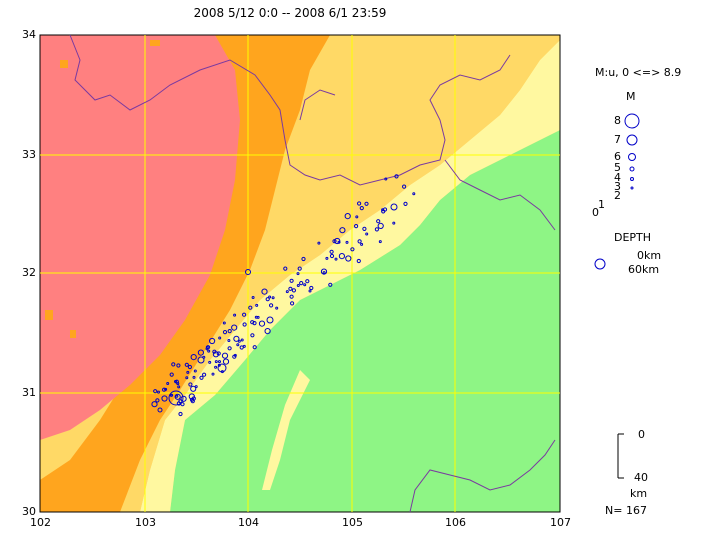 Image resolution: width=705 pixels, height=557 pixels. I want to click on magnitude-range-label: M:u, 0 <=> 8.9, so click(638, 72).